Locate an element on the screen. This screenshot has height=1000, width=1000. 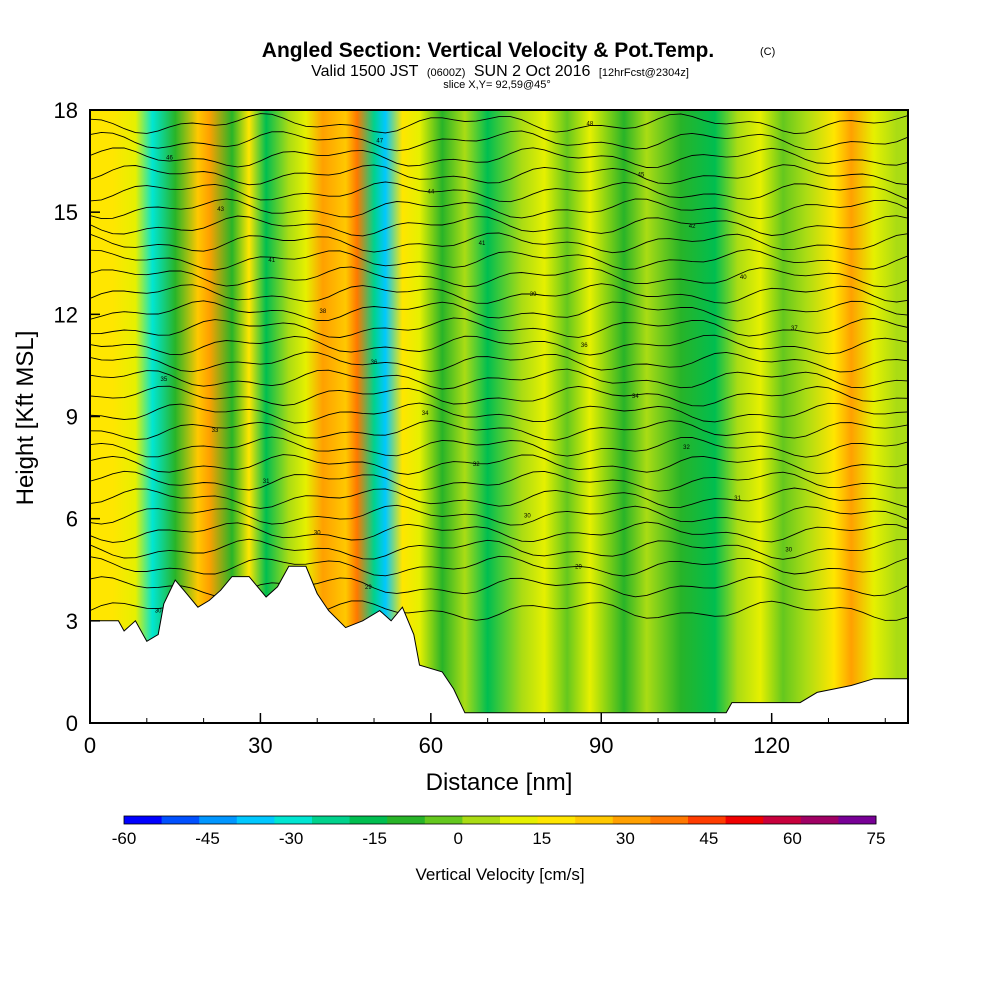
y-tick-label: 3 is located at coordinates (72, 621).